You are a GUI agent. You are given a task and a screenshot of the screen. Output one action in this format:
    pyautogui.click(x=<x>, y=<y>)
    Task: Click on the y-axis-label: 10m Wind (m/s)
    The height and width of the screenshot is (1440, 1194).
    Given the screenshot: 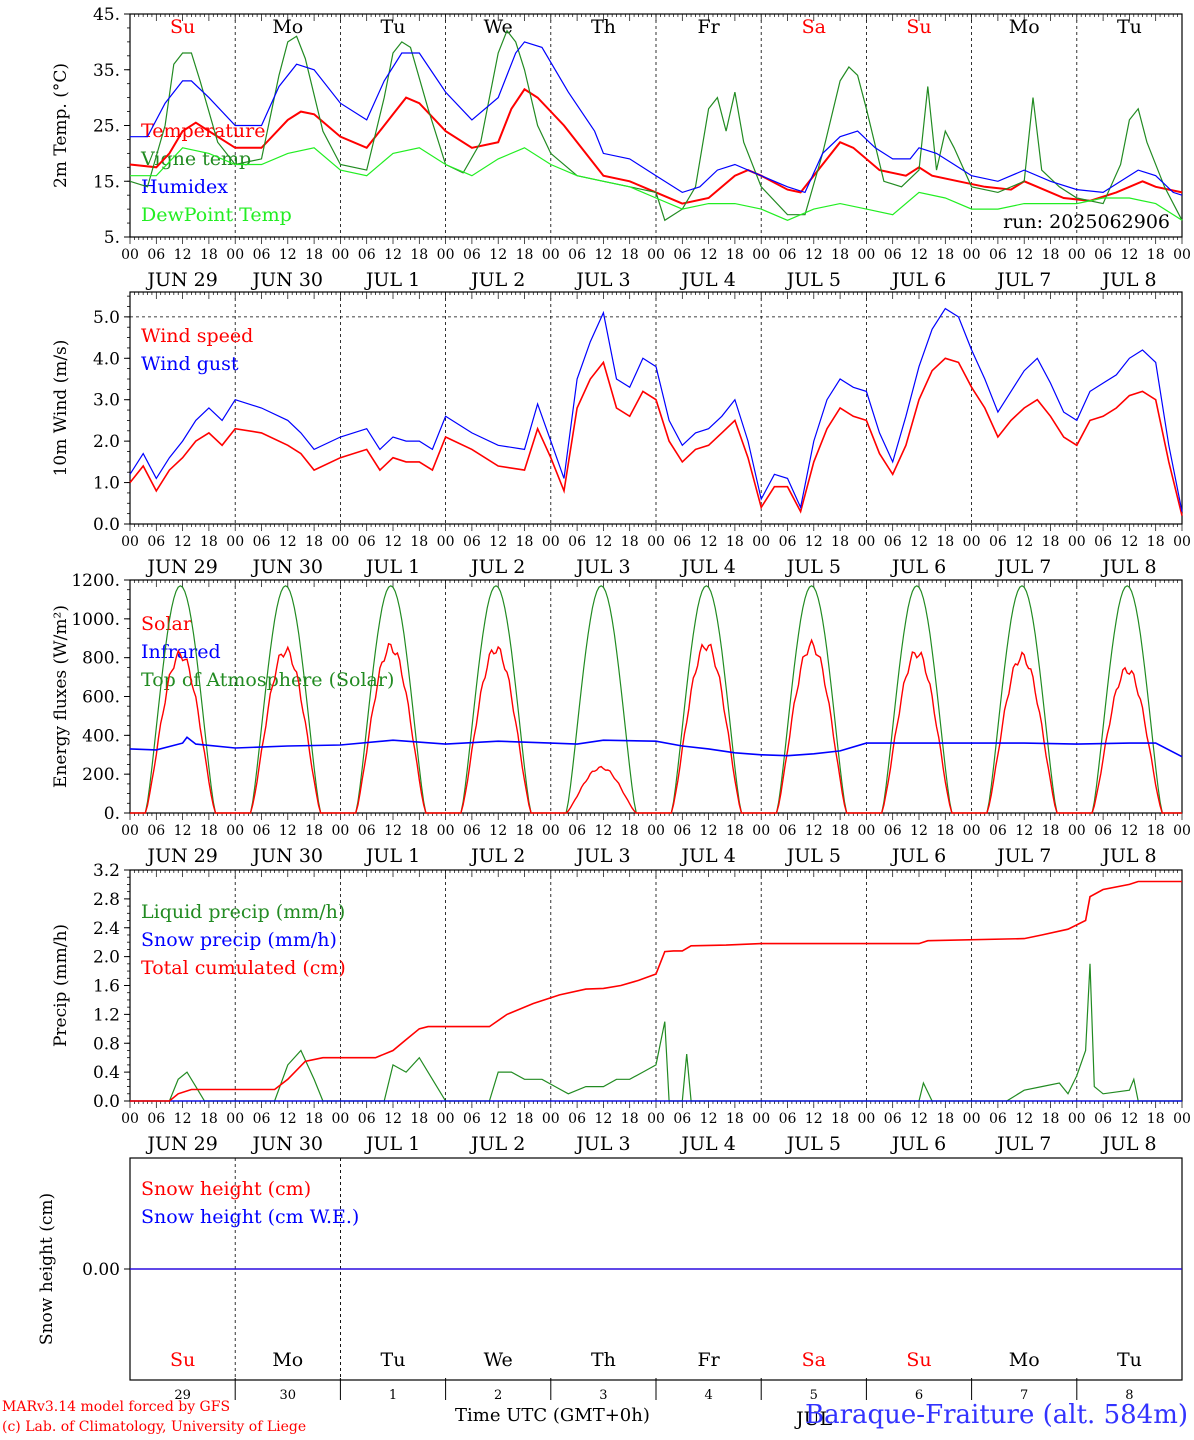 What is the action you would take?
    pyautogui.click(x=61, y=408)
    